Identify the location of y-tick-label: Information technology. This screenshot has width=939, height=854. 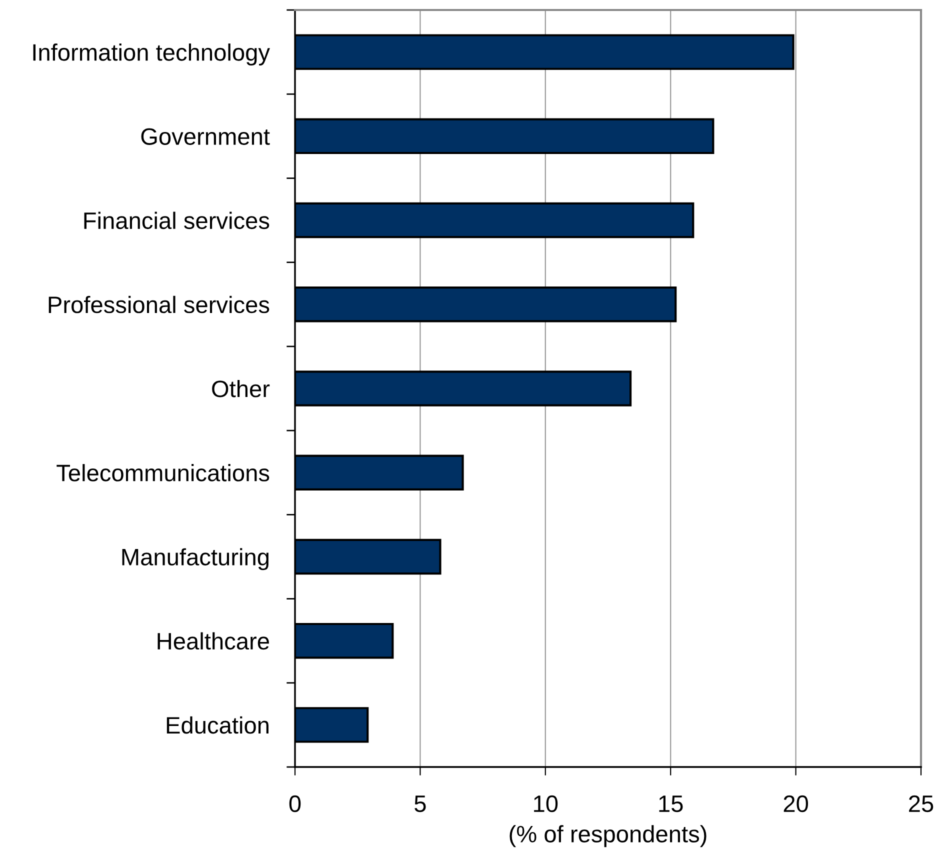
(151, 55).